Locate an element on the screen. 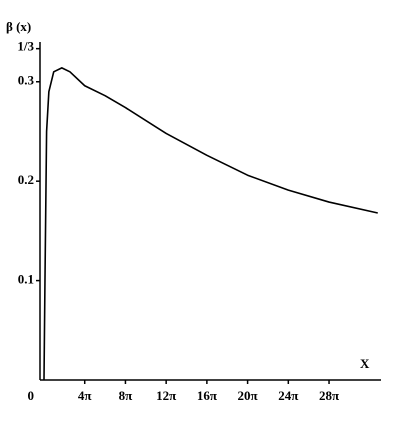  x-tick-label: 4π is located at coordinates (85, 395).